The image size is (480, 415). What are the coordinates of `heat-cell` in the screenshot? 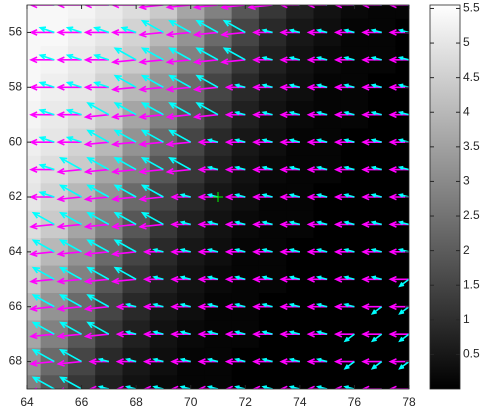 It's located at (54, 12).